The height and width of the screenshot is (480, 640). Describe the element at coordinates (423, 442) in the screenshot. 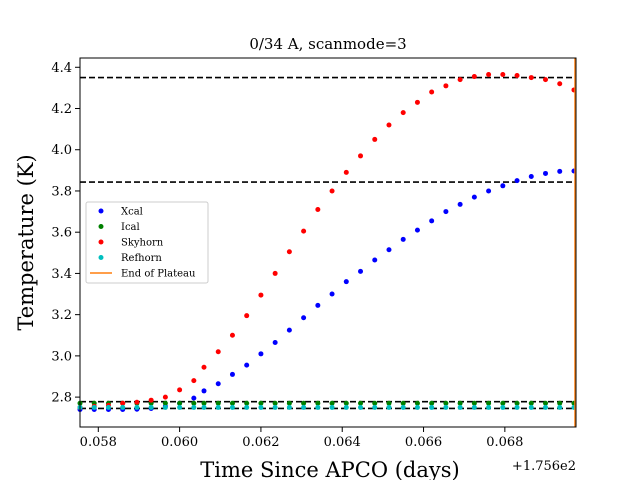

I see `x-tick-label: 0.066` at that location.